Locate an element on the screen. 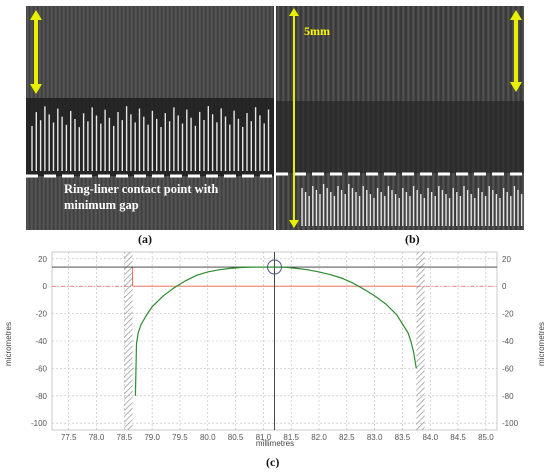 Image resolution: width=550 pixels, height=475 pixels. caption-c: (c) is located at coordinates (273, 462).